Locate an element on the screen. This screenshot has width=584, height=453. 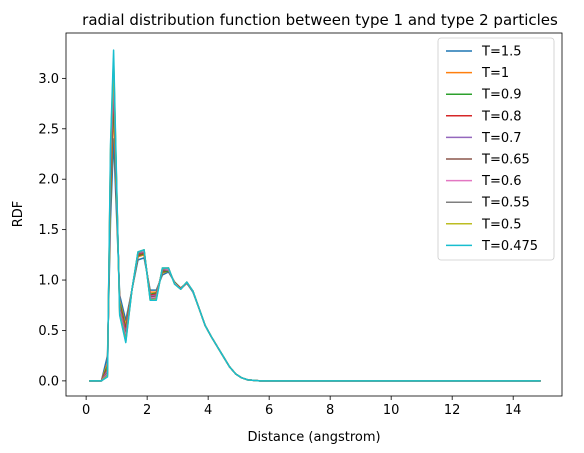
y-tick-label: 0.0 is located at coordinates (48, 381).